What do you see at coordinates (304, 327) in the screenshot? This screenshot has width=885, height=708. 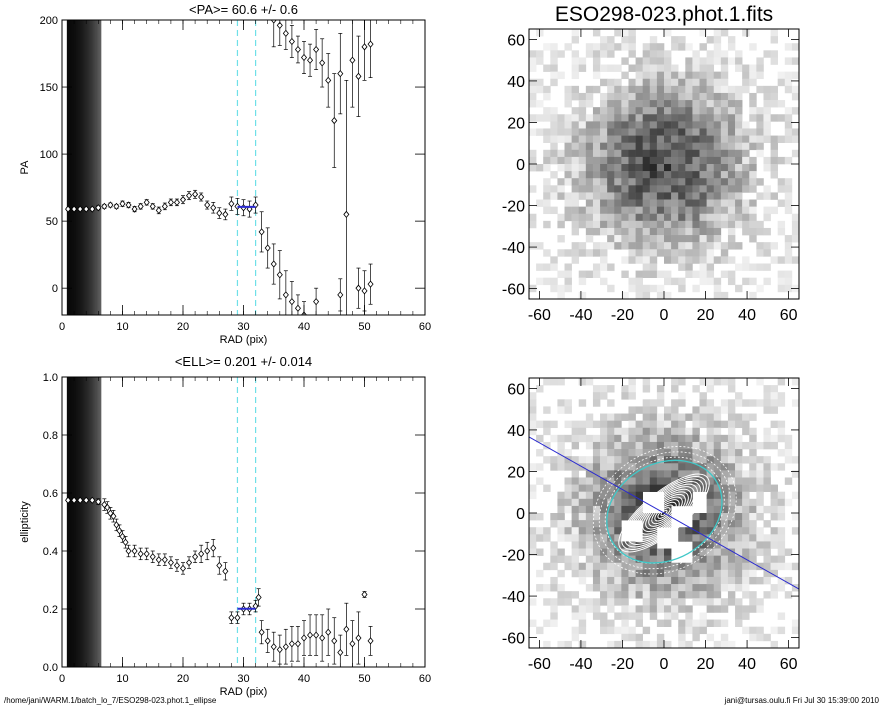 I see `x-tick-label: 40` at bounding box center [304, 327].